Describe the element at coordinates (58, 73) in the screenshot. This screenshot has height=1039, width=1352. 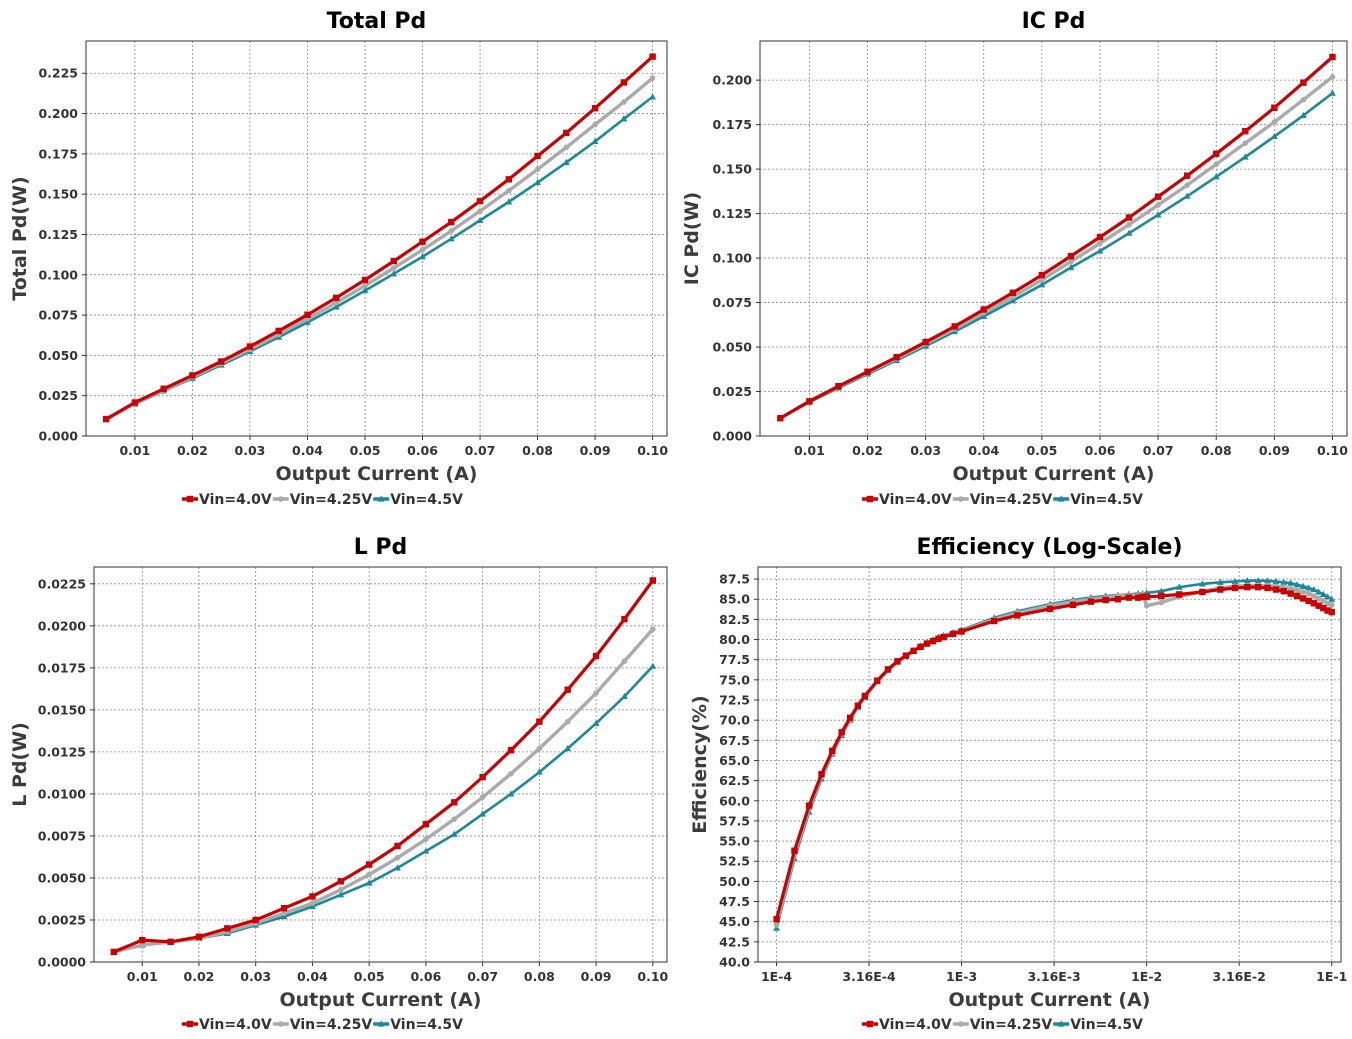
I see `y-tick-label: 0.225` at that location.